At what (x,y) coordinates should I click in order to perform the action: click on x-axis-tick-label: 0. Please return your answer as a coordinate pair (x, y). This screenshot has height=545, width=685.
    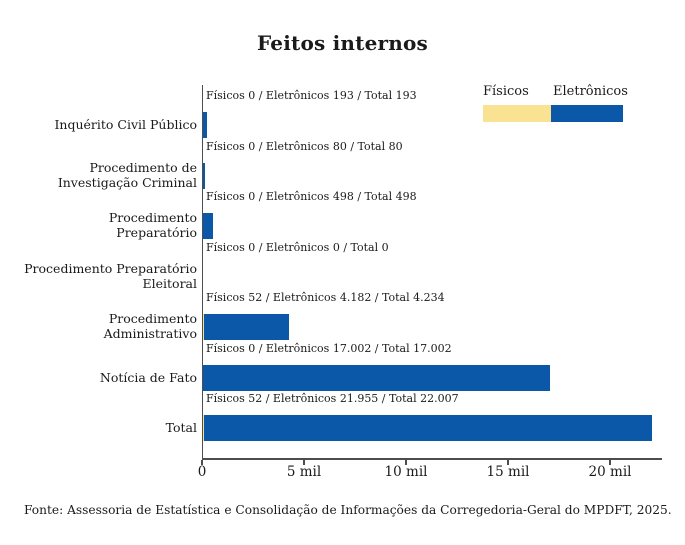
    Looking at the image, I should click on (202, 472).